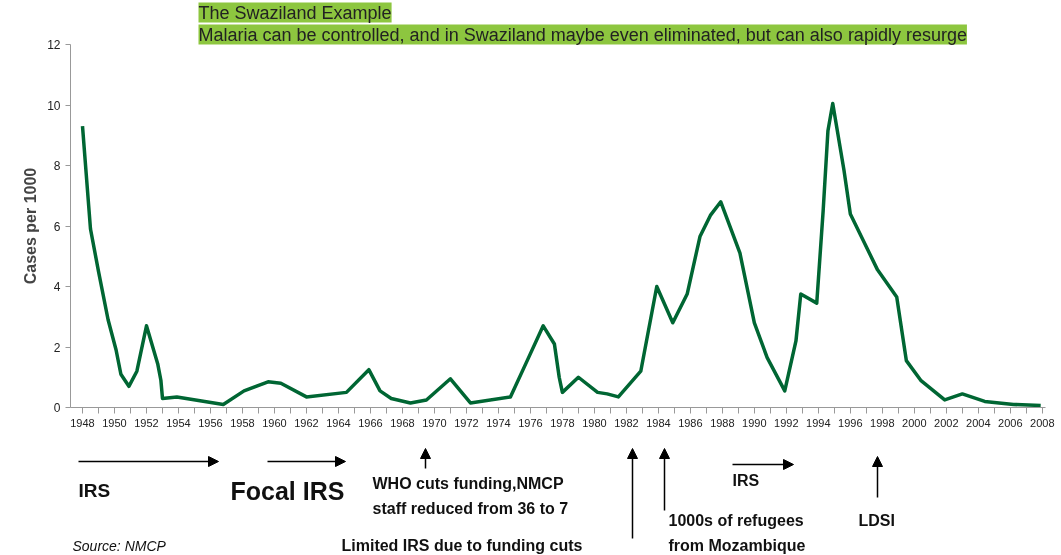 This screenshot has width=1061, height=555. Describe the element at coordinates (274, 422) in the screenshot. I see `x-tick-label: 1960` at that location.